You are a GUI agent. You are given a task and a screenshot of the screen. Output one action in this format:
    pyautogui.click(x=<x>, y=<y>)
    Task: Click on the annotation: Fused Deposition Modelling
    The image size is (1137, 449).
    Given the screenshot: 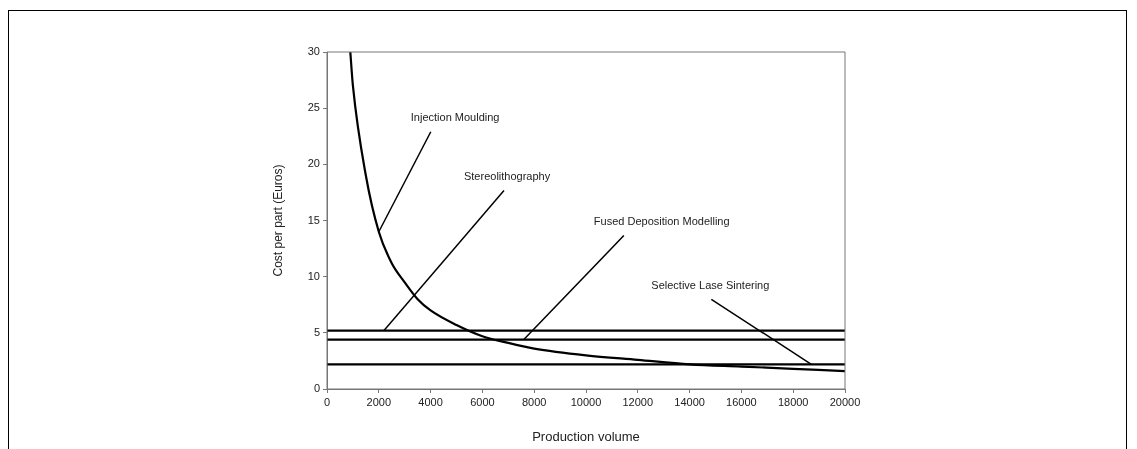 What is the action you would take?
    pyautogui.click(x=661, y=221)
    